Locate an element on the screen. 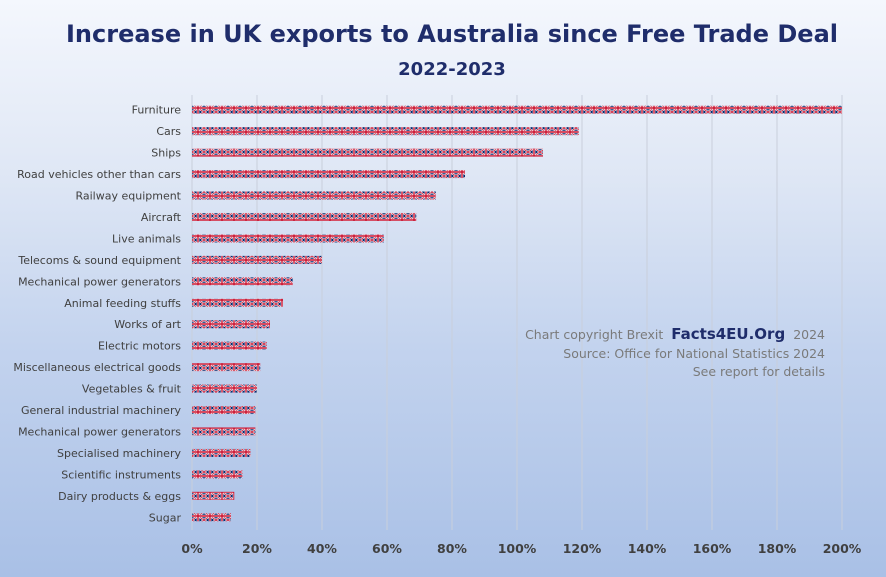 Image resolution: width=886 pixels, height=577 pixels. category-label: Telecoms & sound equipment is located at coordinates (99, 260).